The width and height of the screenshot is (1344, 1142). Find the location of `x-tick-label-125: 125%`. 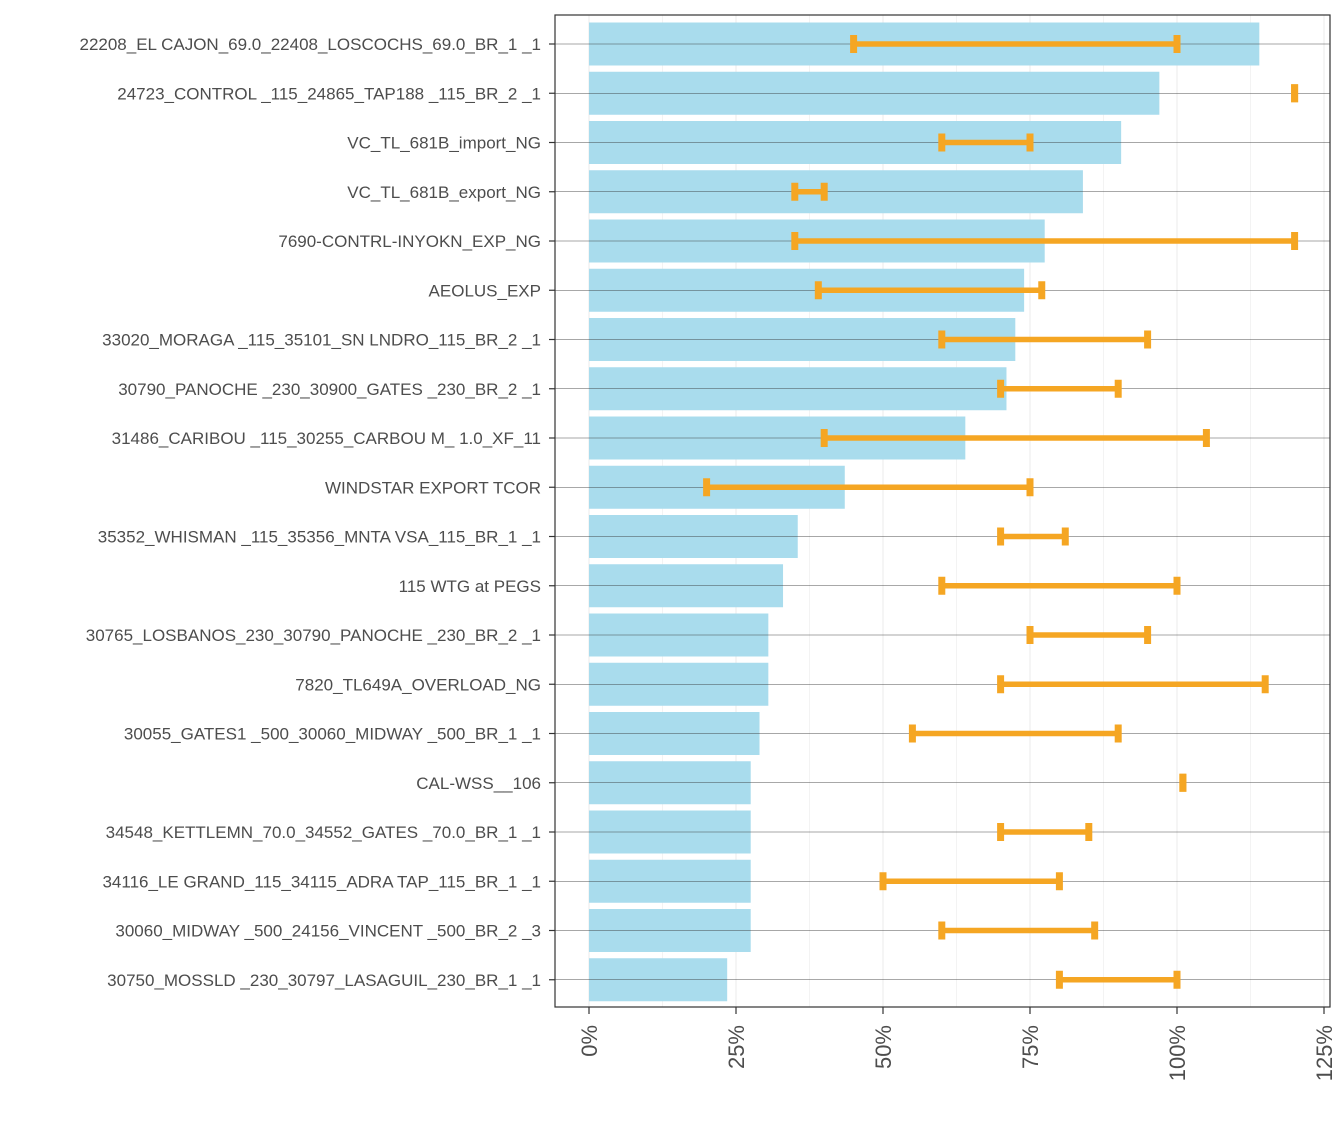

x-tick-label-125: 125% is located at coordinates (1324, 1053).